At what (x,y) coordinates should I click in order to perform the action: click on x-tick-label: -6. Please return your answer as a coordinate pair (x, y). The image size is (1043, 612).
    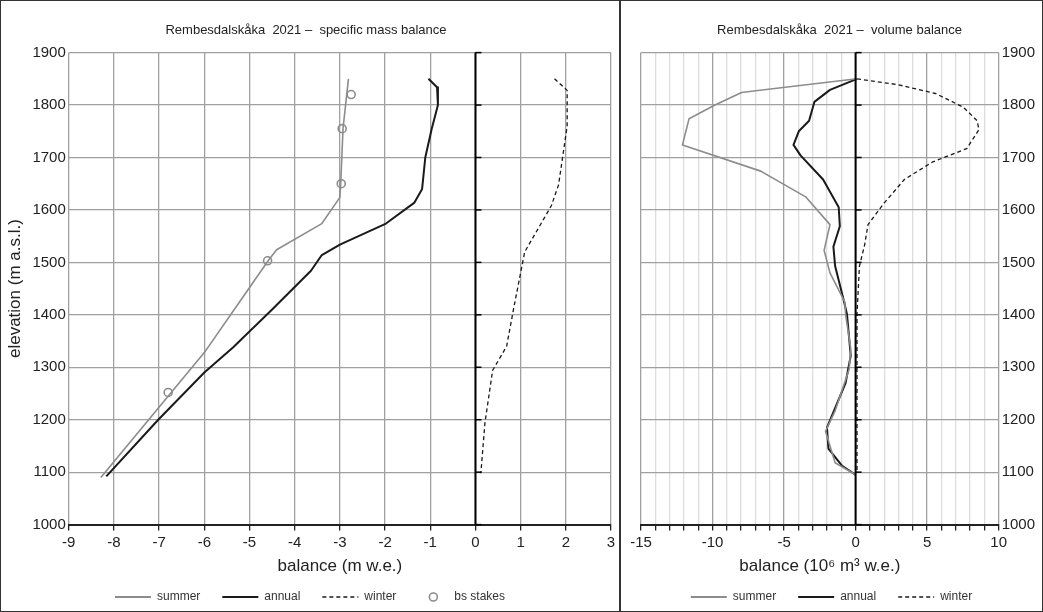
    Looking at the image, I should click on (204, 541).